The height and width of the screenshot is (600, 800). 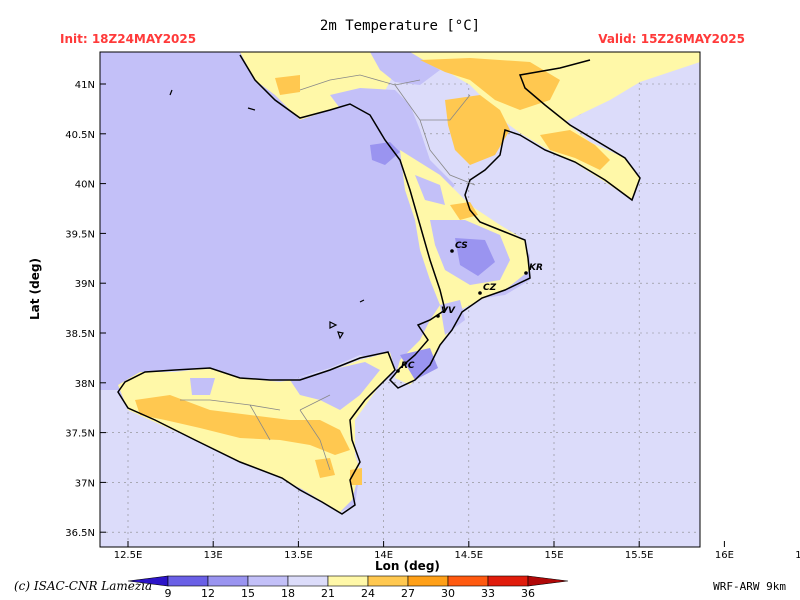 What do you see at coordinates (368, 593) in the screenshot?
I see `colorbar-label: 24` at bounding box center [368, 593].